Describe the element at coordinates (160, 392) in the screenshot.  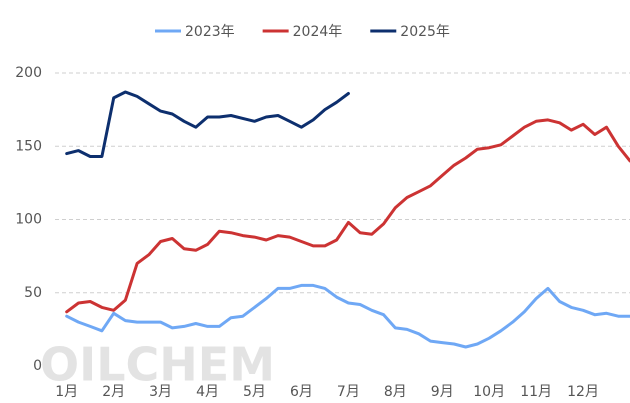
I see `x-tick-label: 3月` at that location.